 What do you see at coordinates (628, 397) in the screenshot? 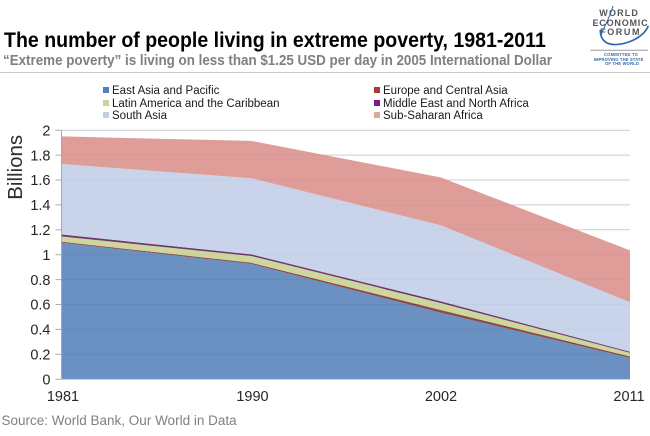
I see `svg-text: 2011` at bounding box center [628, 397].